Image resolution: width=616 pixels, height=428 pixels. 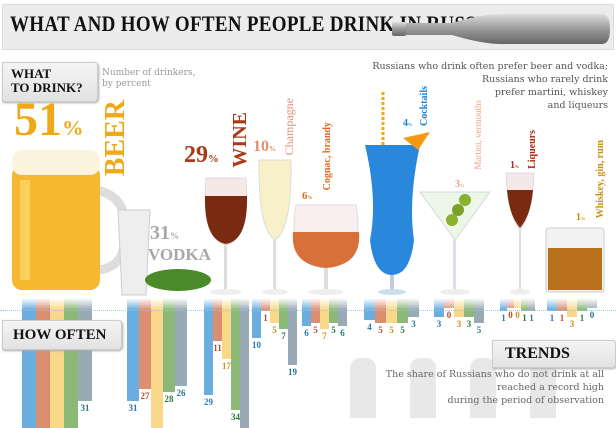 I want to click on baseline-divider, so click(x=308, y=310).